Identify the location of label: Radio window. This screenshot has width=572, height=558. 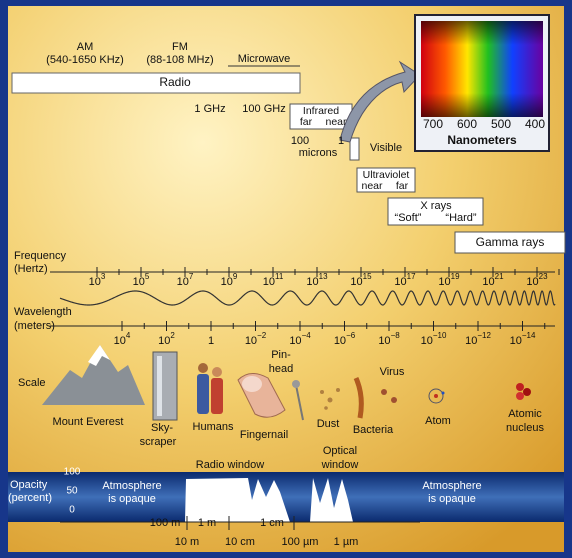
(230, 465).